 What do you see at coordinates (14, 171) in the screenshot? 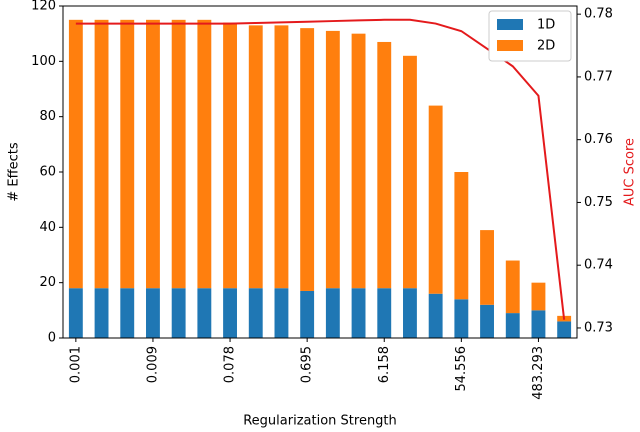
I see `y-axis-label: # Effects` at bounding box center [14, 171].